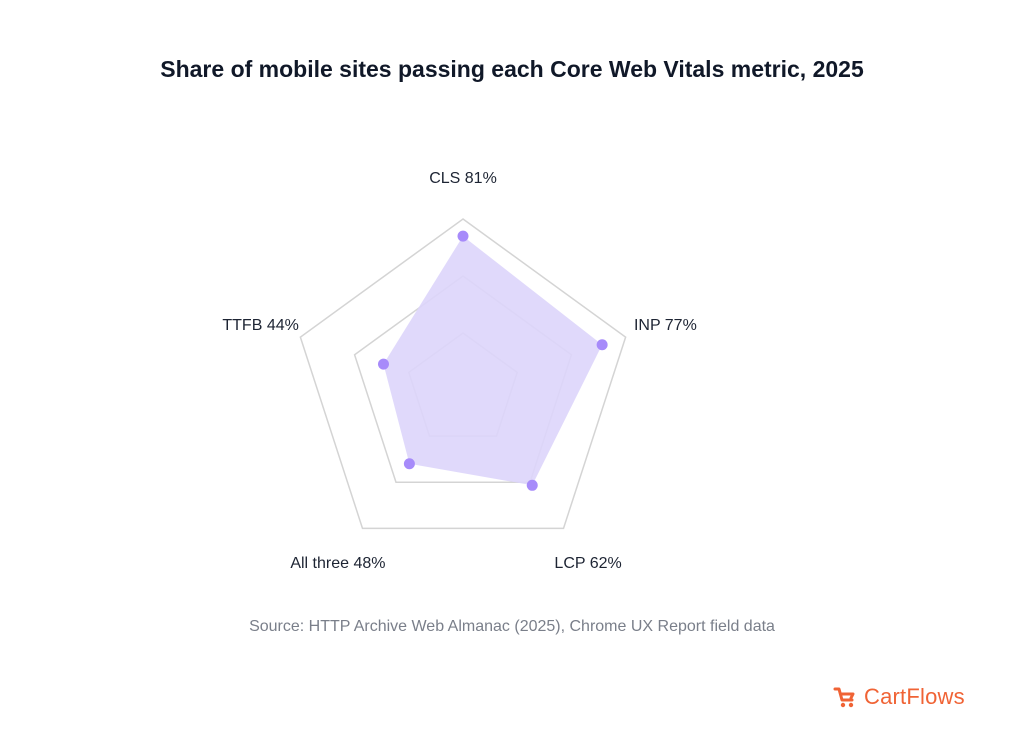  I want to click on data-point-all-three, so click(409, 464).